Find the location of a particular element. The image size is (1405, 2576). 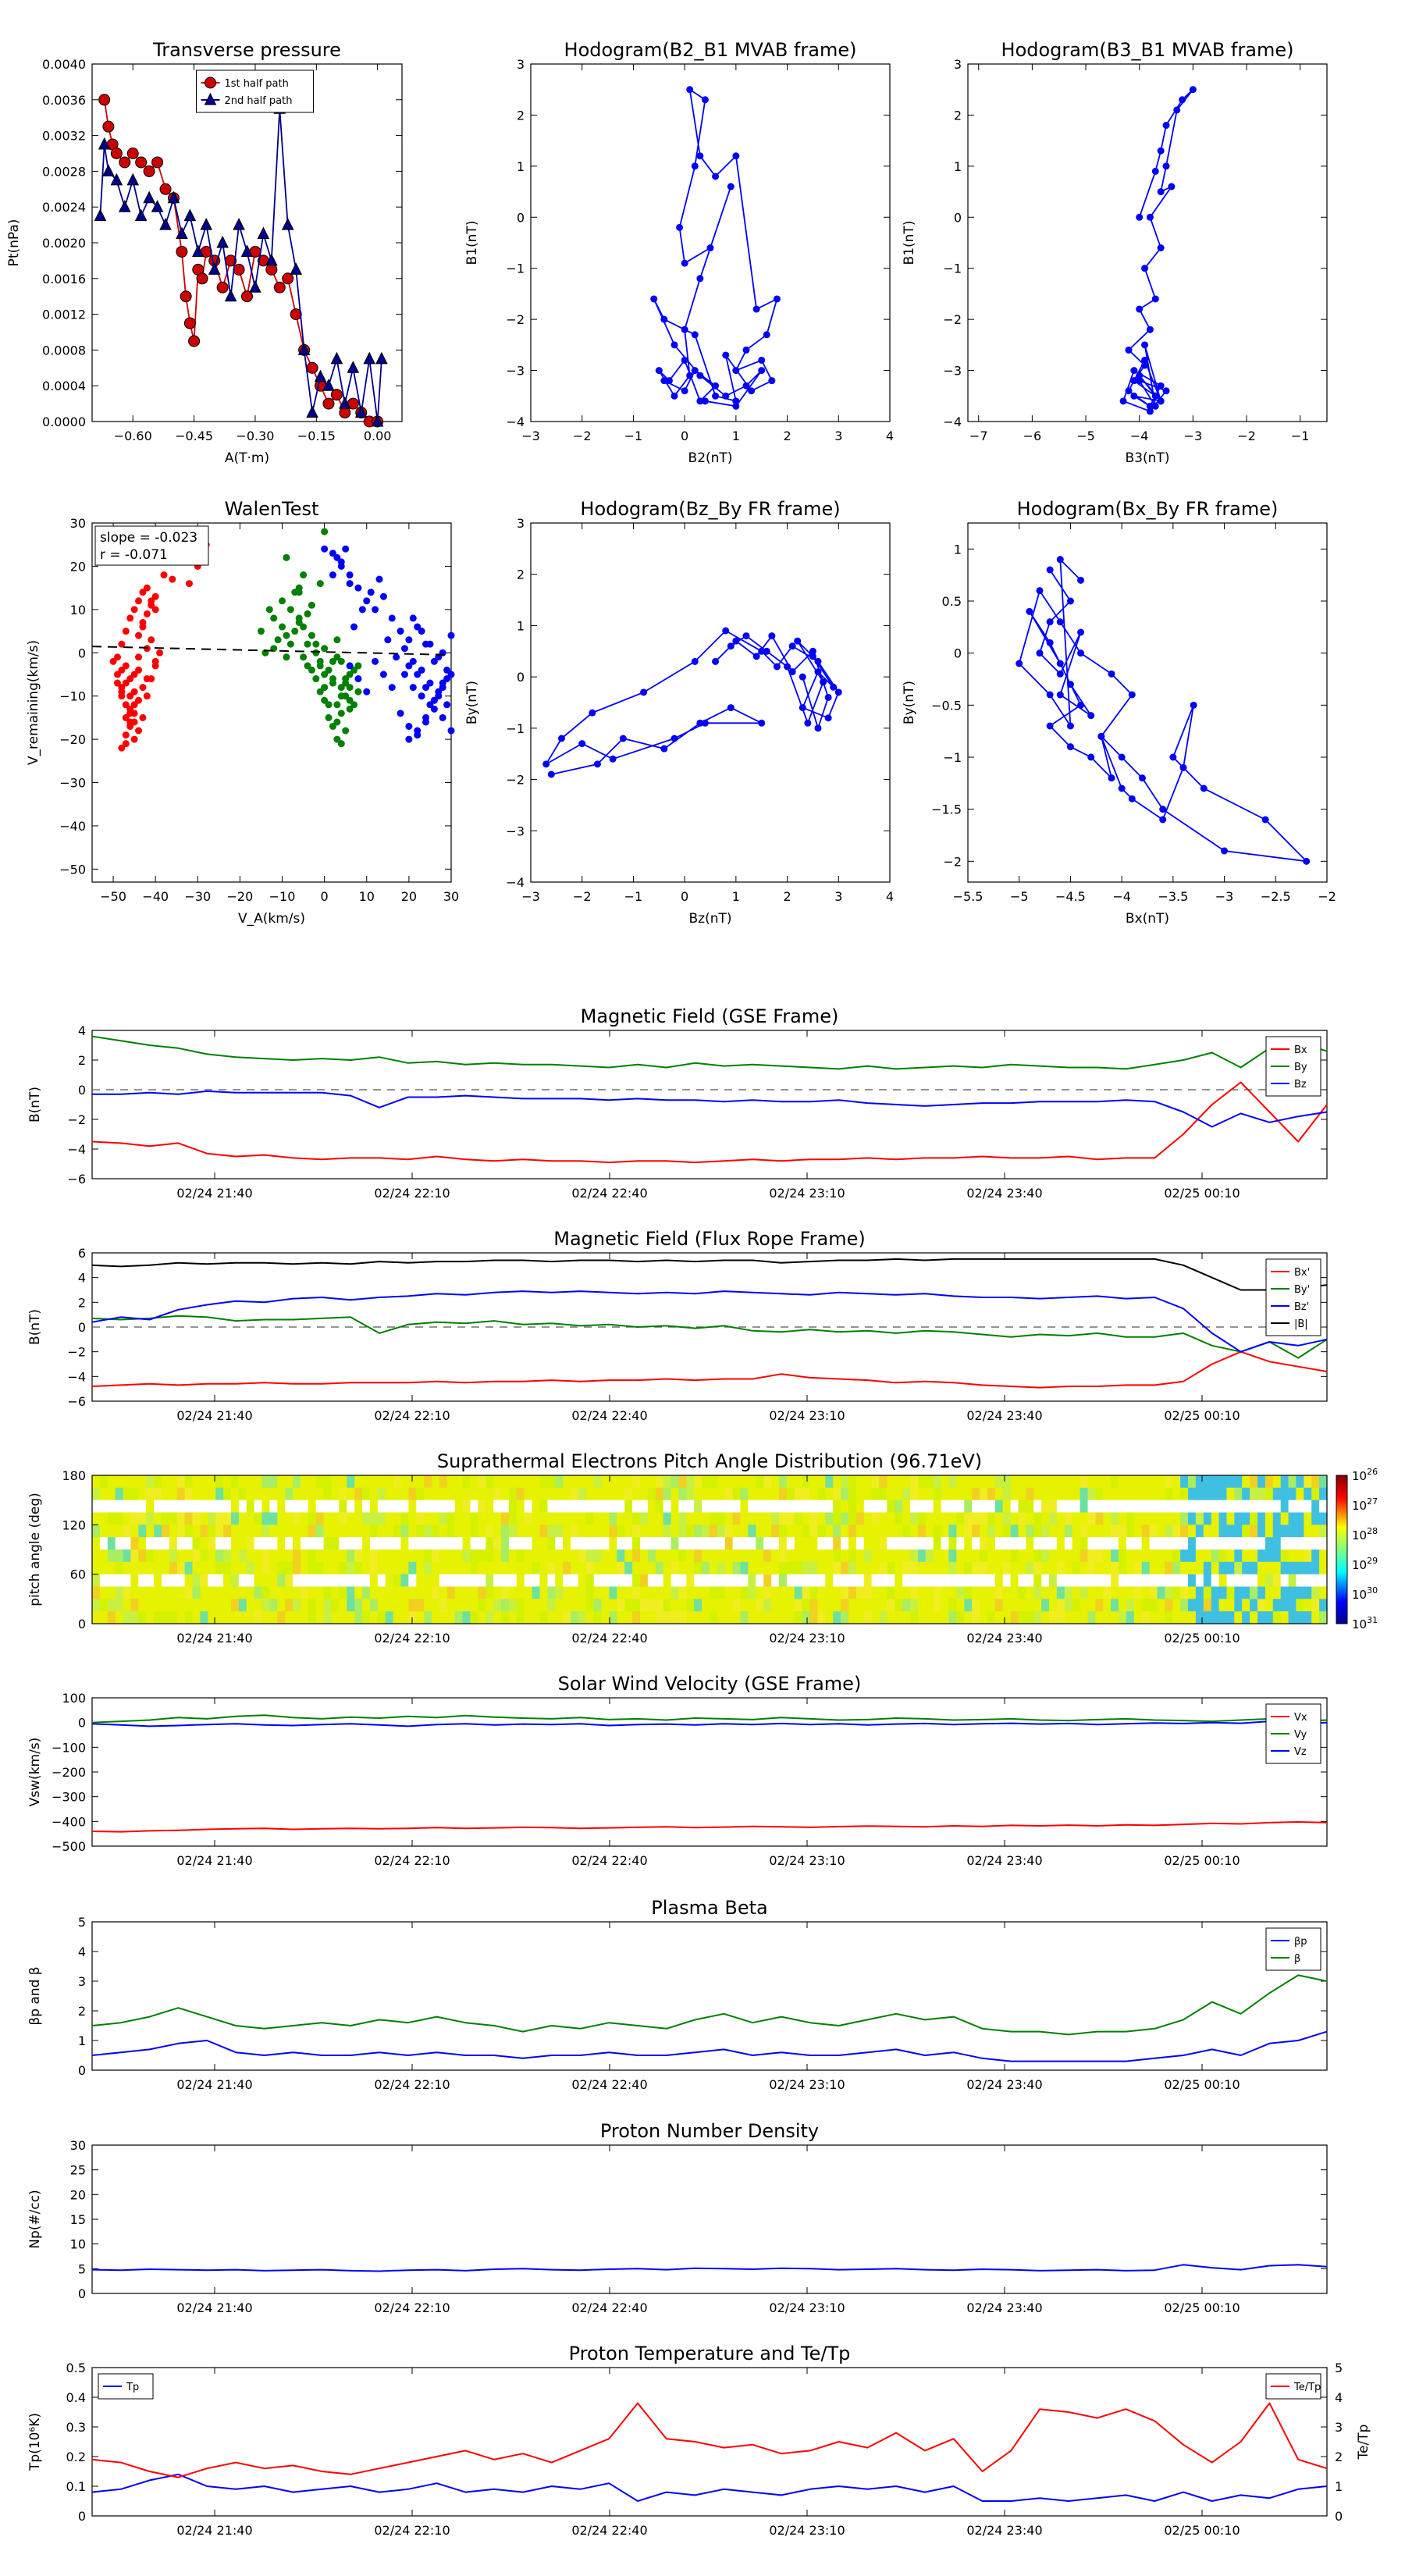

pad-colorbar-exponent: 26 is located at coordinates (1372, 1472).